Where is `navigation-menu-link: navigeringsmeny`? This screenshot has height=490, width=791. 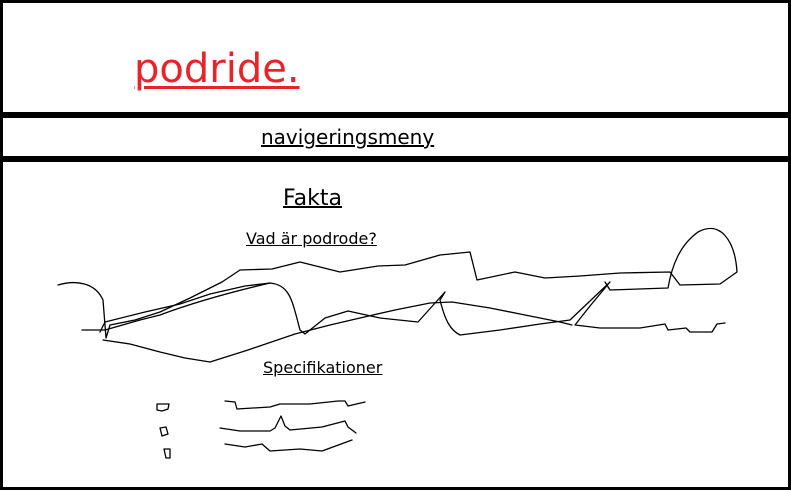 navigation-menu-link: navigeringsmeny is located at coordinates (348, 137).